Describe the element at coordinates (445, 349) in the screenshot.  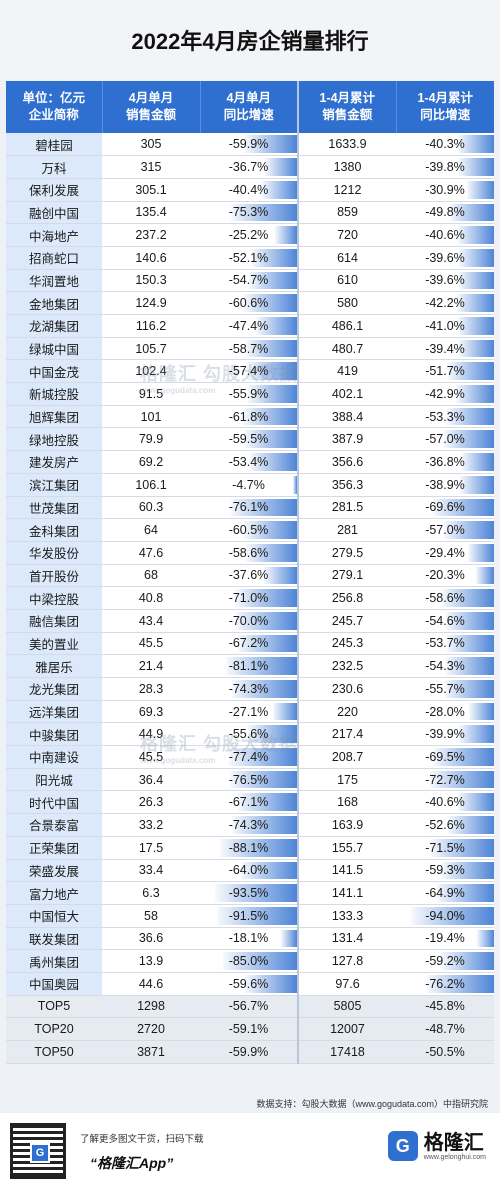
I see `ytd-yoy: -39.4%` at that location.